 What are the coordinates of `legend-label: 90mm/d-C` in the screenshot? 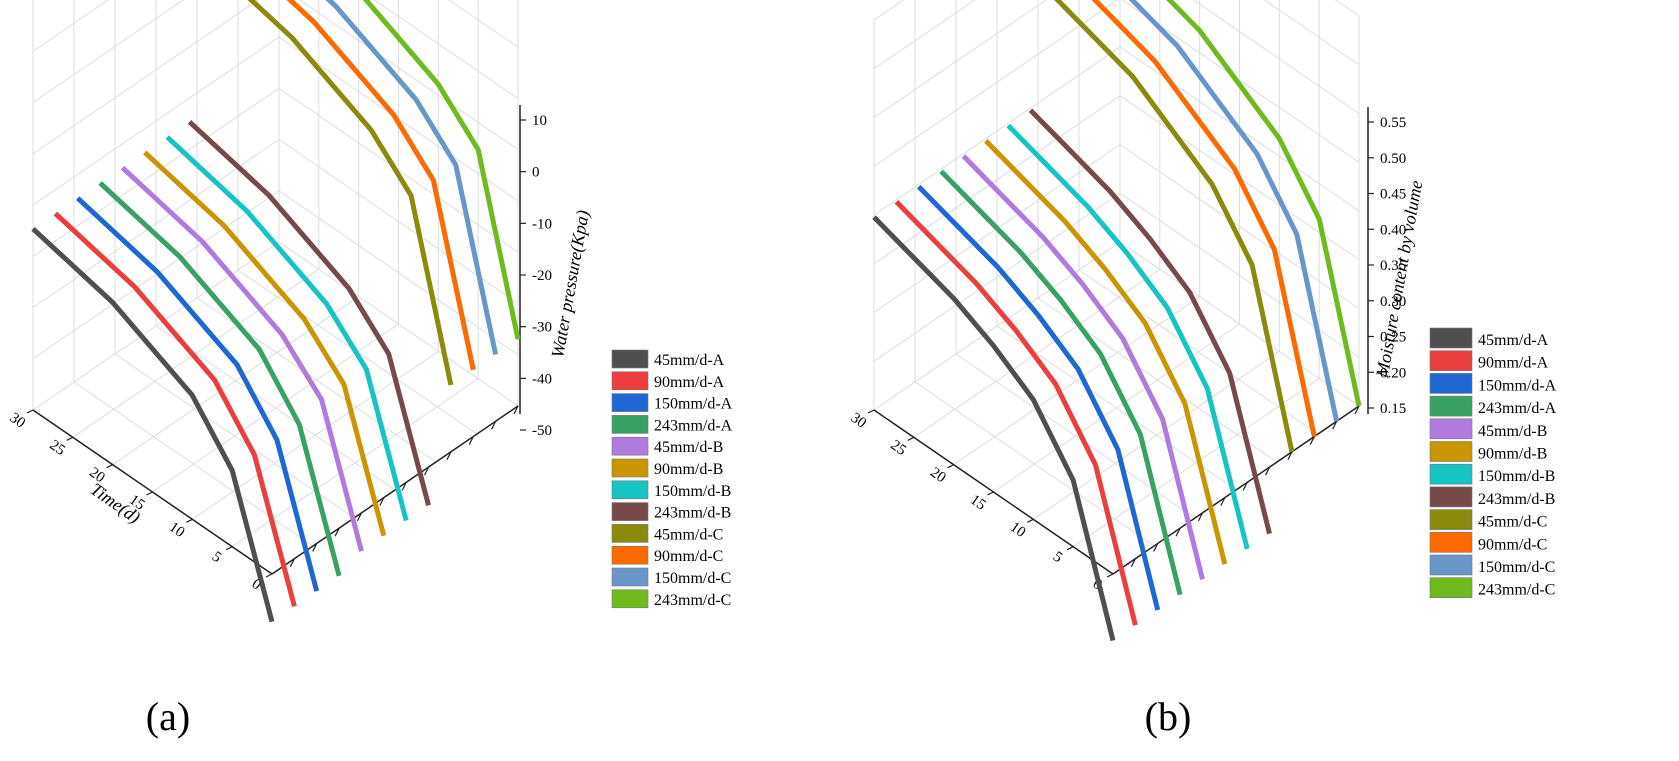 It's located at (688, 556).